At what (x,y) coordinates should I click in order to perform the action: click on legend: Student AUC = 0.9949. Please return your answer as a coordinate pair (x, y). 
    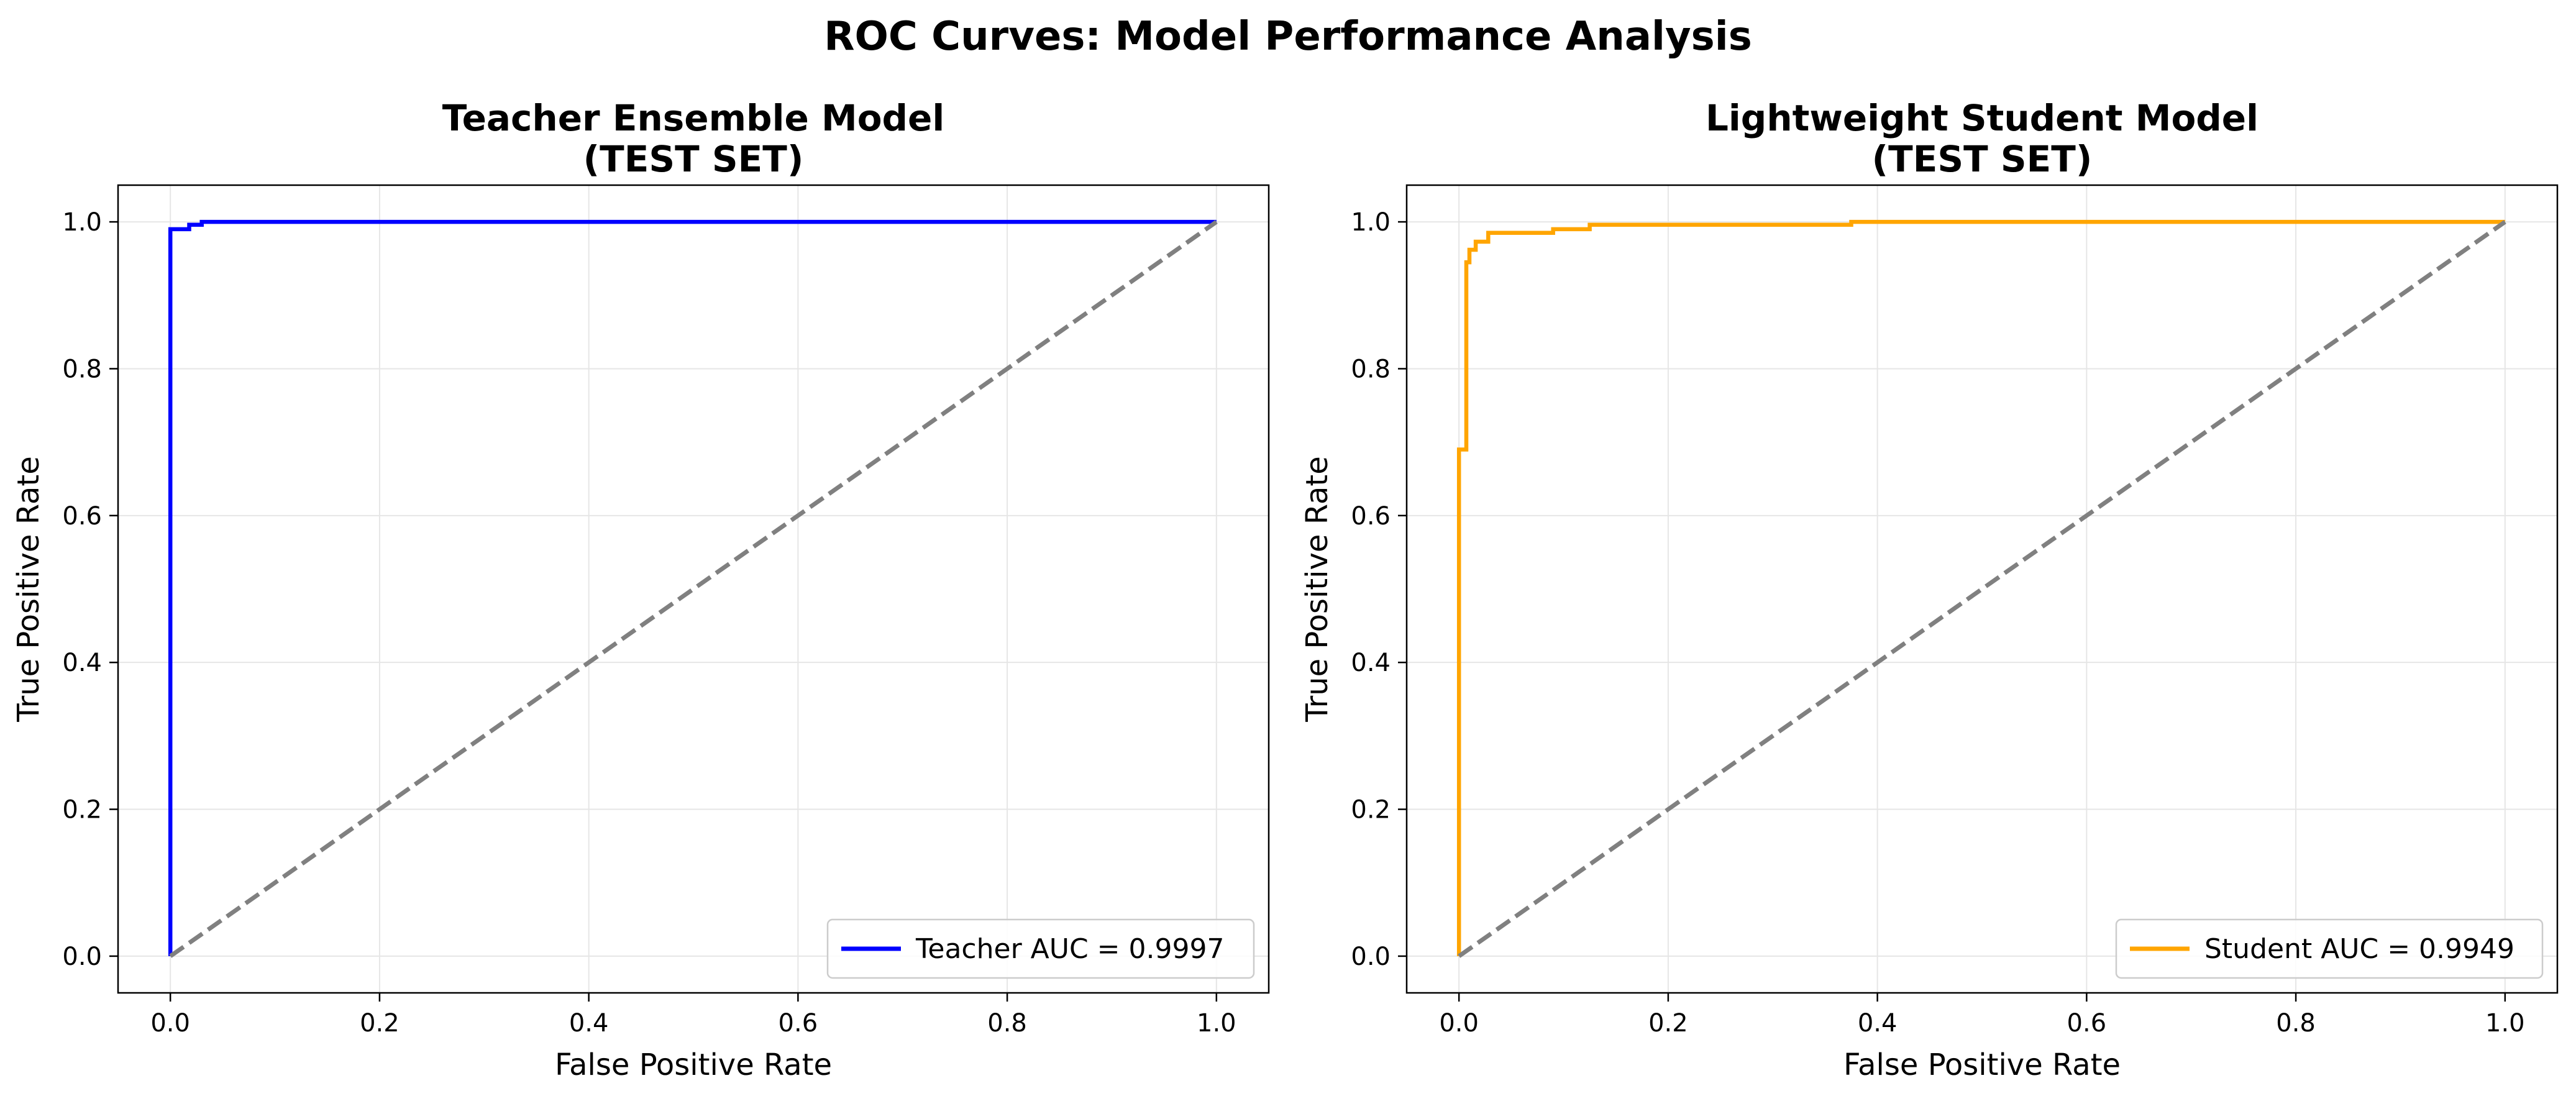
    Looking at the image, I should click on (2329, 948).